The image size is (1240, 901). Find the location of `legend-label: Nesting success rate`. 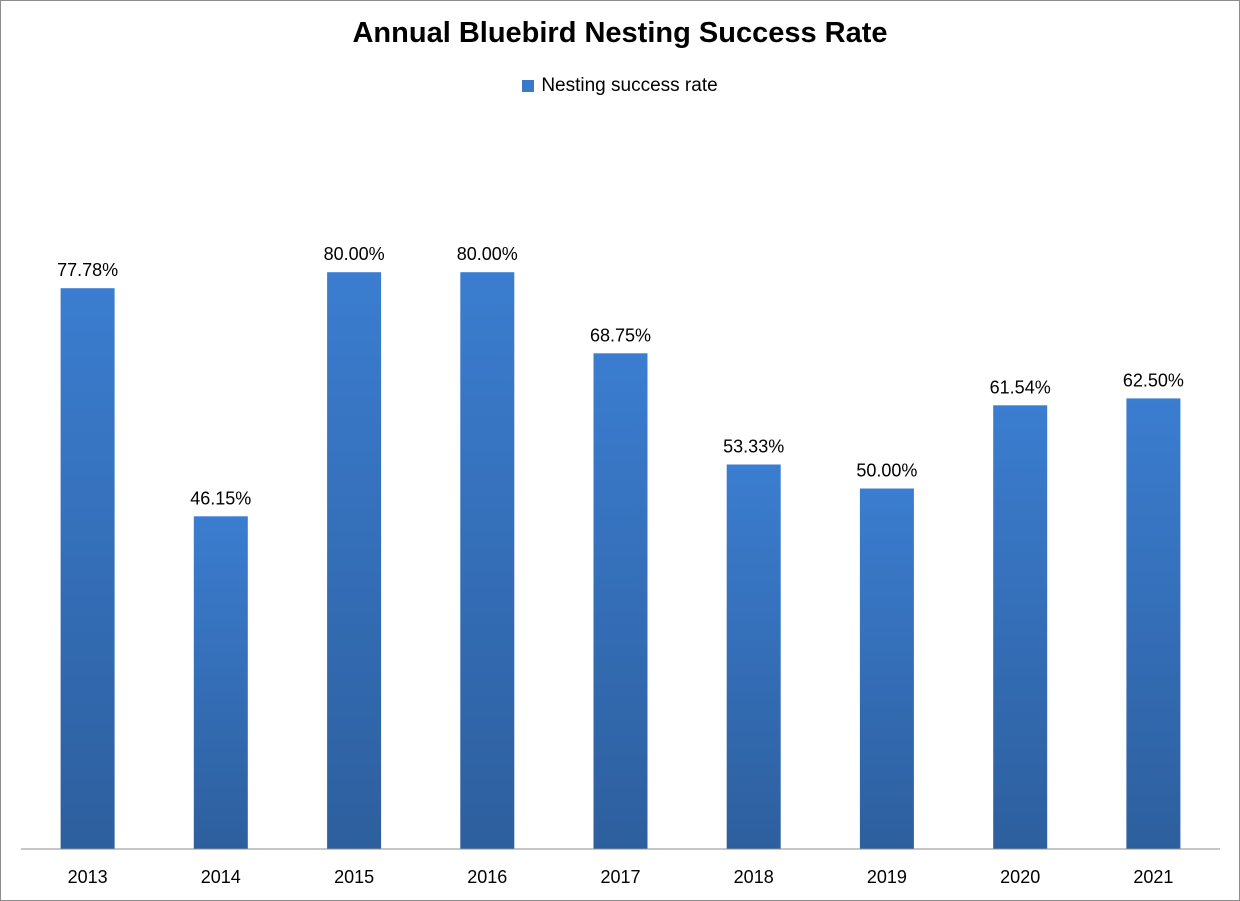

legend-label: Nesting success rate is located at coordinates (629, 85).